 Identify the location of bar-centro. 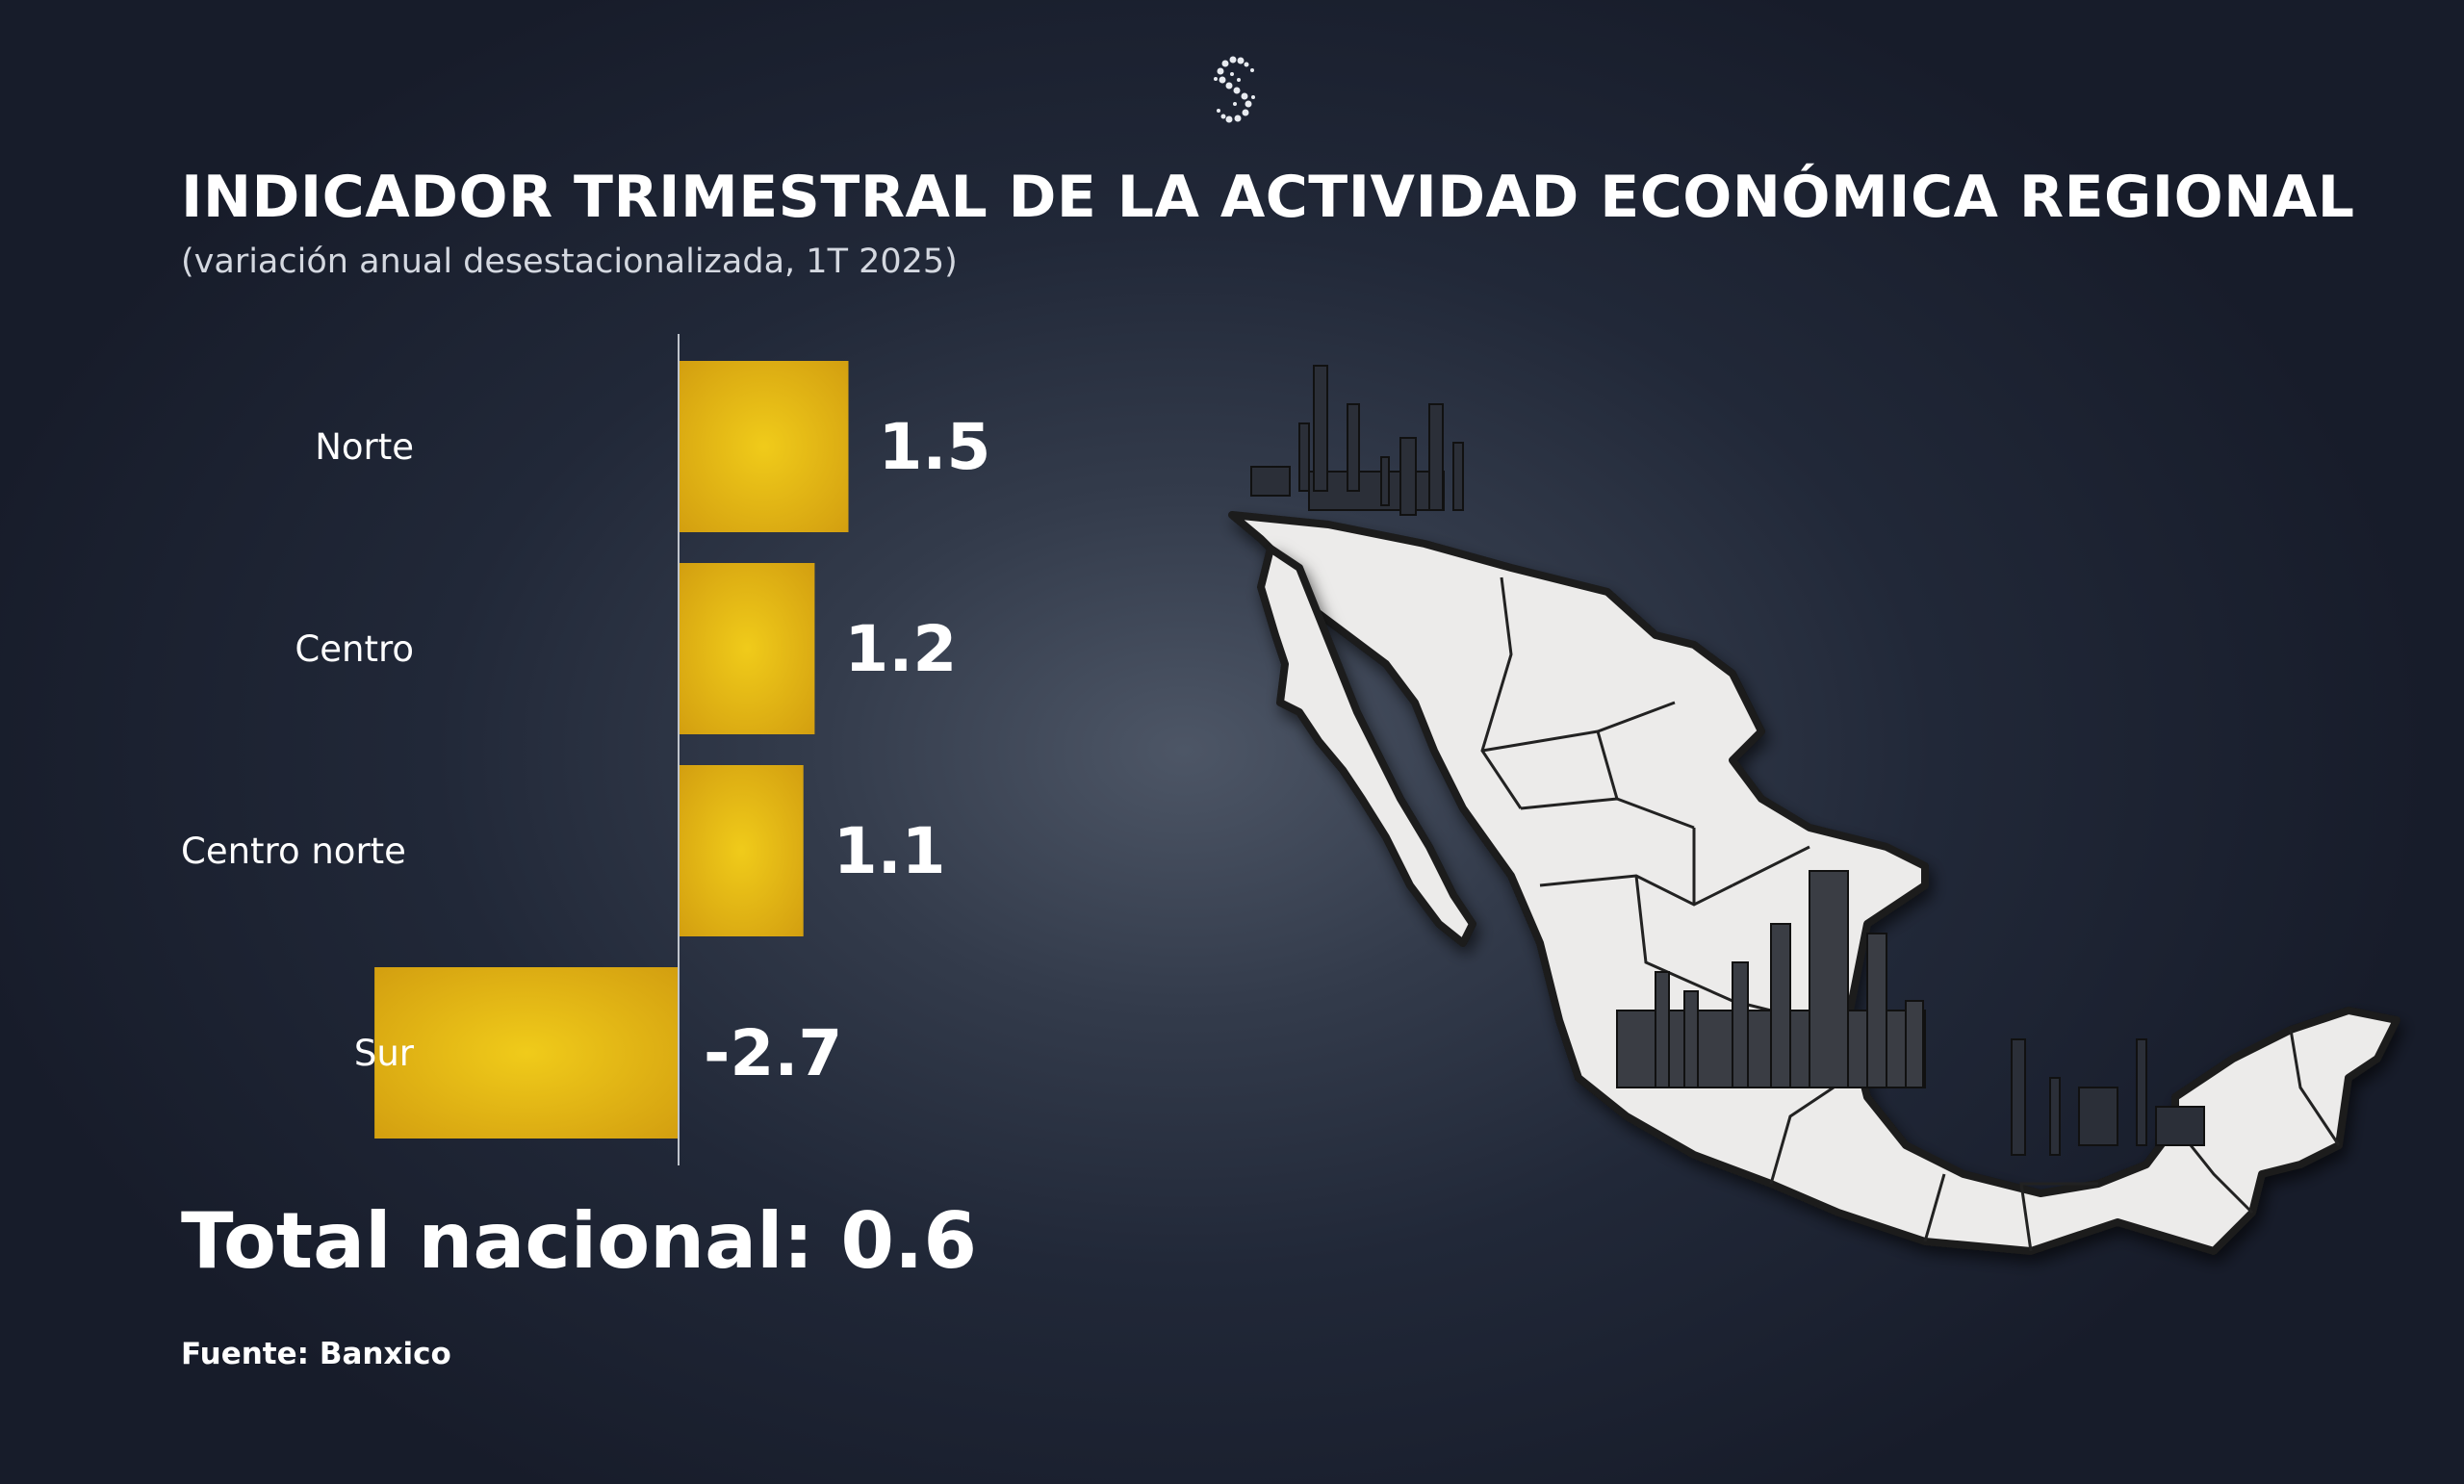
(747, 648).